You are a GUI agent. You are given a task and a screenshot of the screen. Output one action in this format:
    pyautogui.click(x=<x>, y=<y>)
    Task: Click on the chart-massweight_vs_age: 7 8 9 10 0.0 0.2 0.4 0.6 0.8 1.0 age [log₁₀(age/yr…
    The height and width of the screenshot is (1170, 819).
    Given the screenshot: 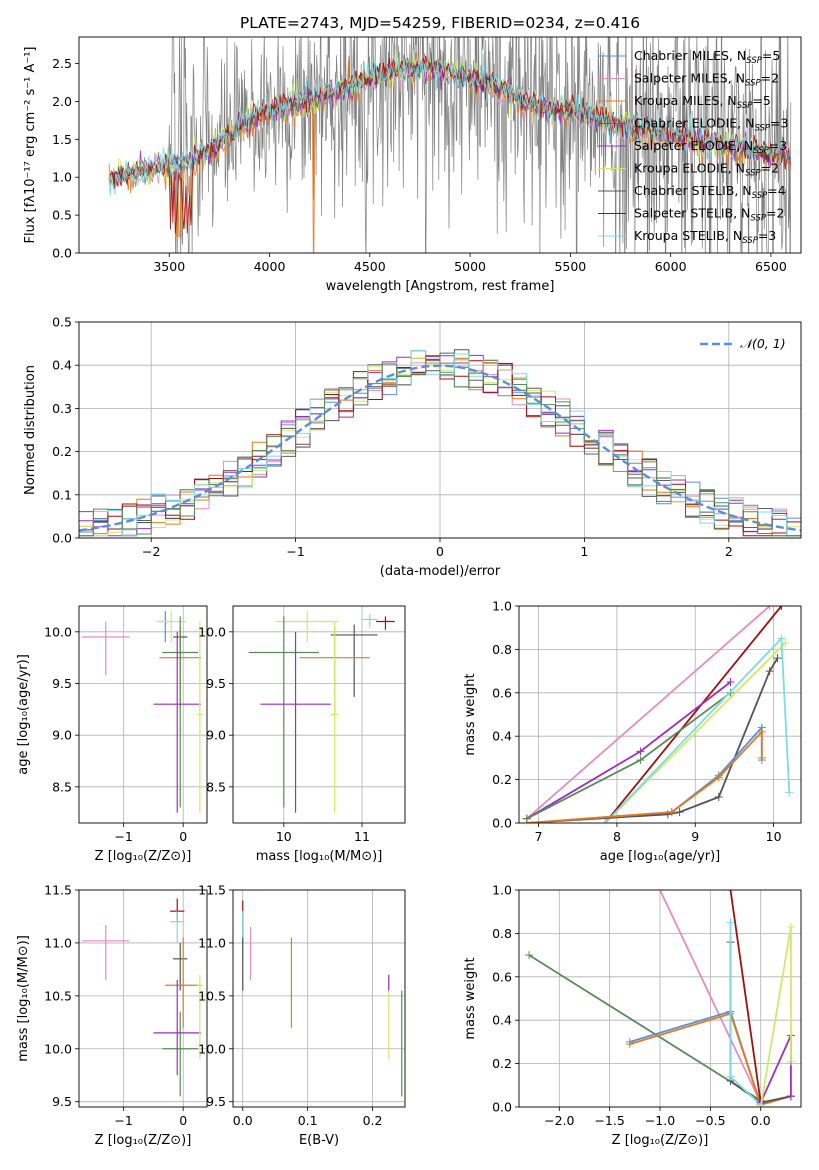 What is the action you would take?
    pyautogui.click(x=632, y=731)
    